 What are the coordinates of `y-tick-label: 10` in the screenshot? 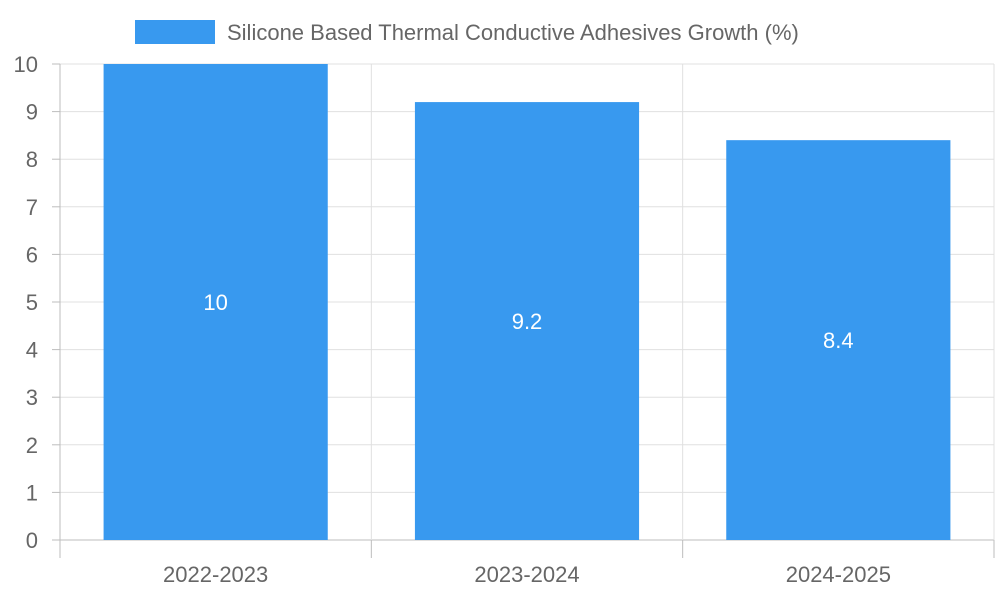 It's located at (26, 64).